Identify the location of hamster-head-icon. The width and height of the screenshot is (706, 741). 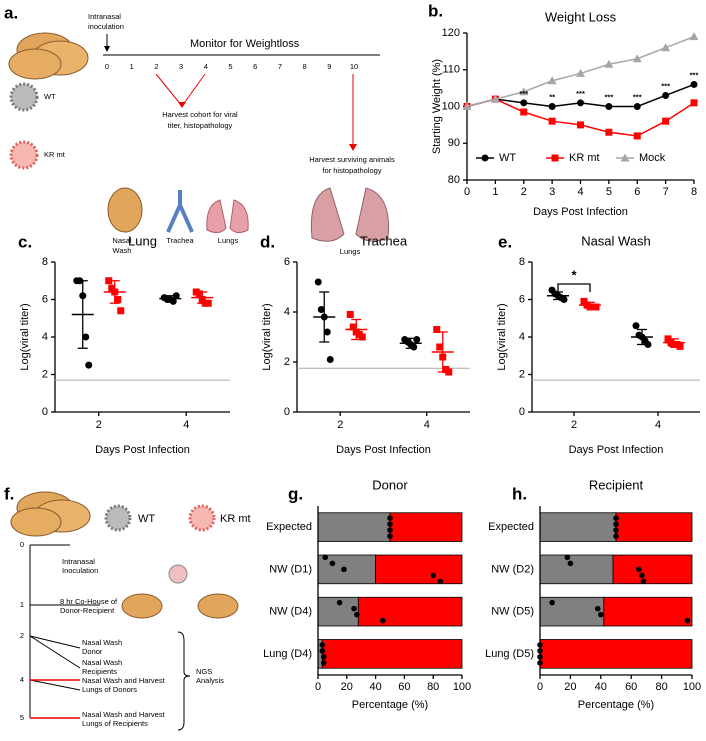
(125, 210).